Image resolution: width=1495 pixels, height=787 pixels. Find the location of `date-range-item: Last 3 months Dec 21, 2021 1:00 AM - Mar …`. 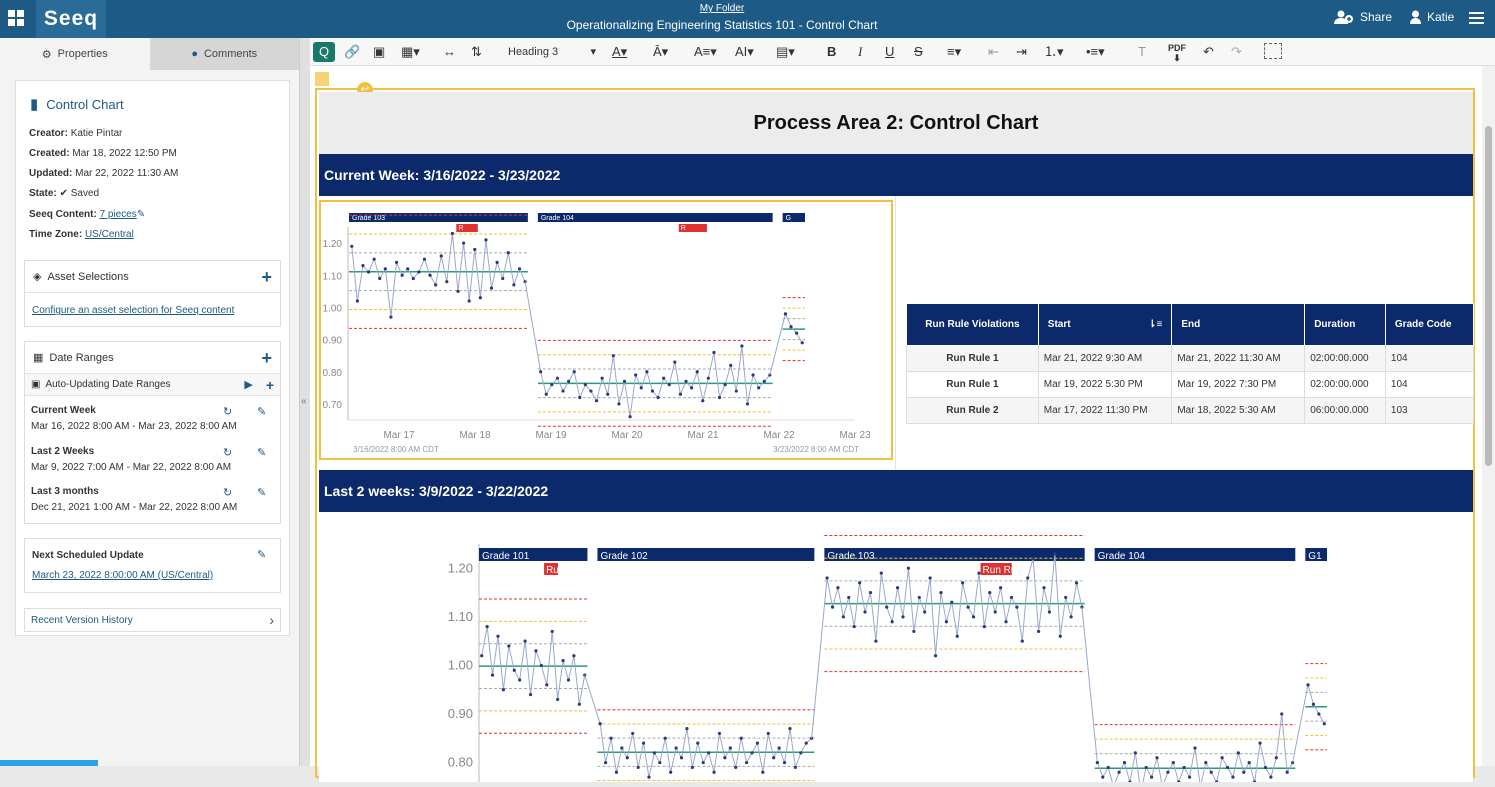

date-range-item: Last 3 months Dec 21, 2021 1:00 AM - Mar … is located at coordinates (134, 499).